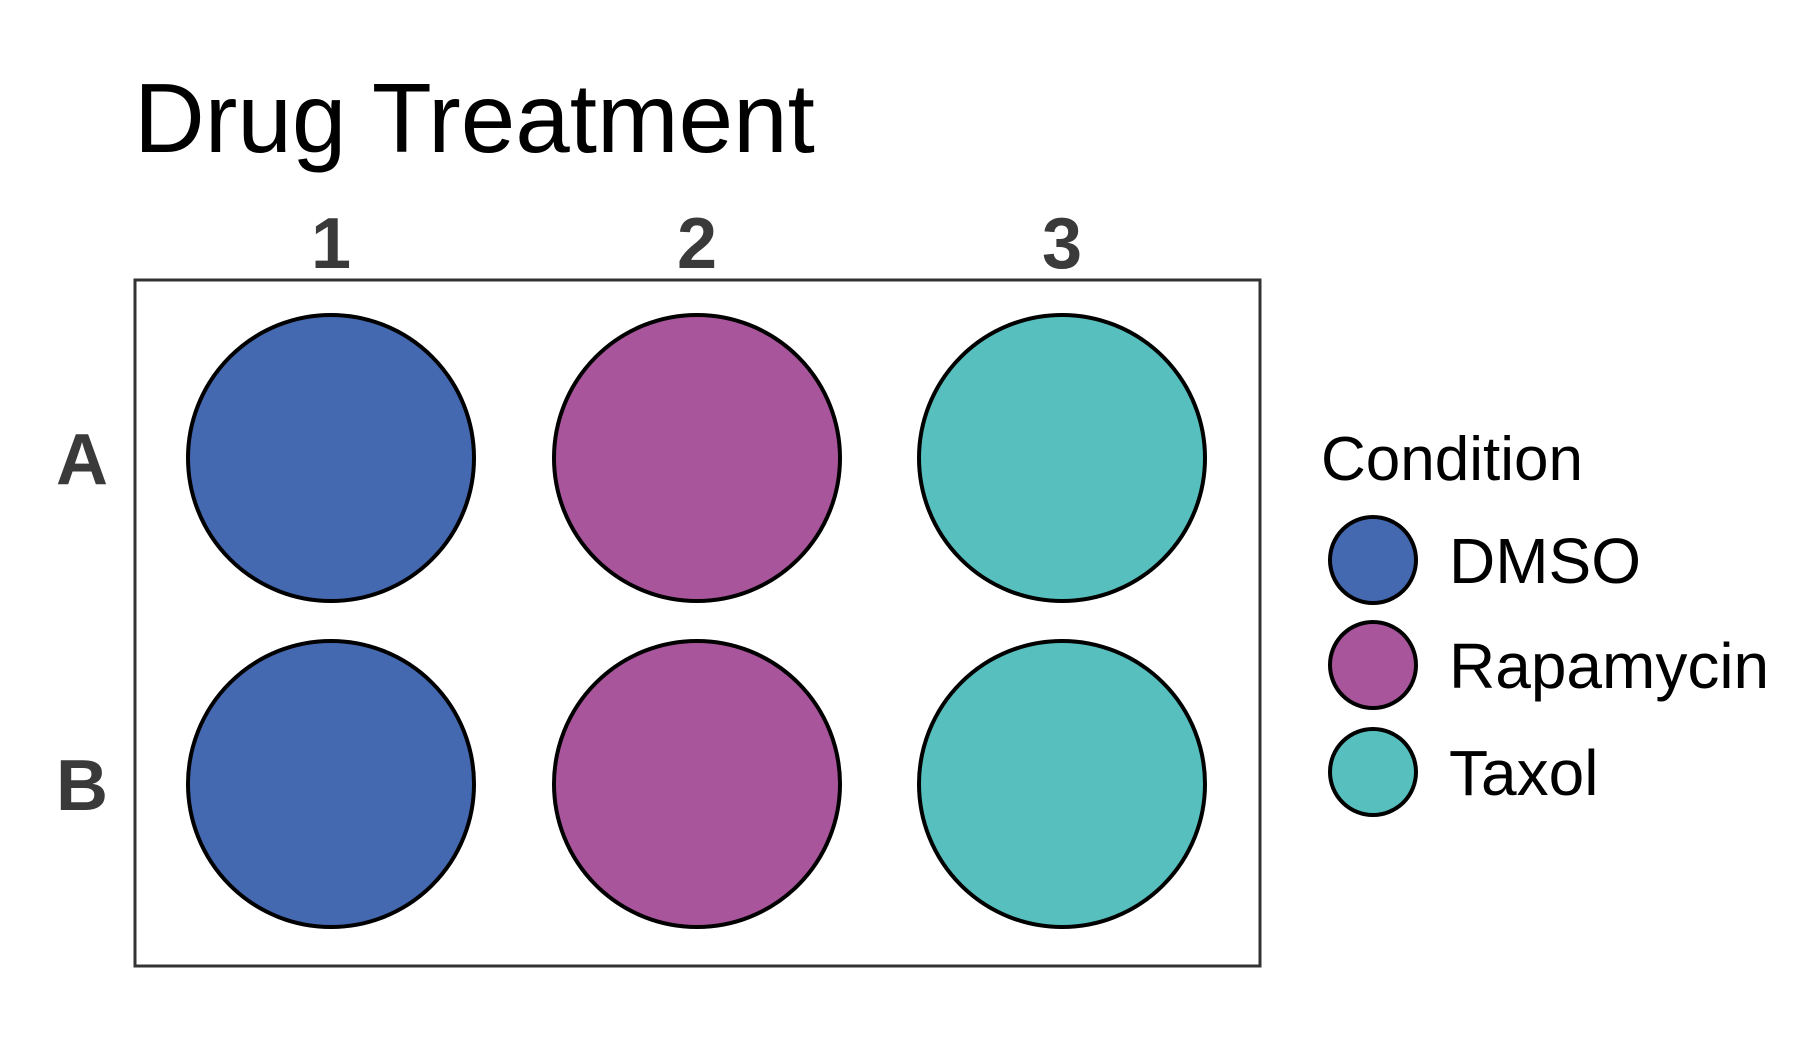 This screenshot has height=1040, width=1820. What do you see at coordinates (331, 458) in the screenshot?
I see `well-A1` at bounding box center [331, 458].